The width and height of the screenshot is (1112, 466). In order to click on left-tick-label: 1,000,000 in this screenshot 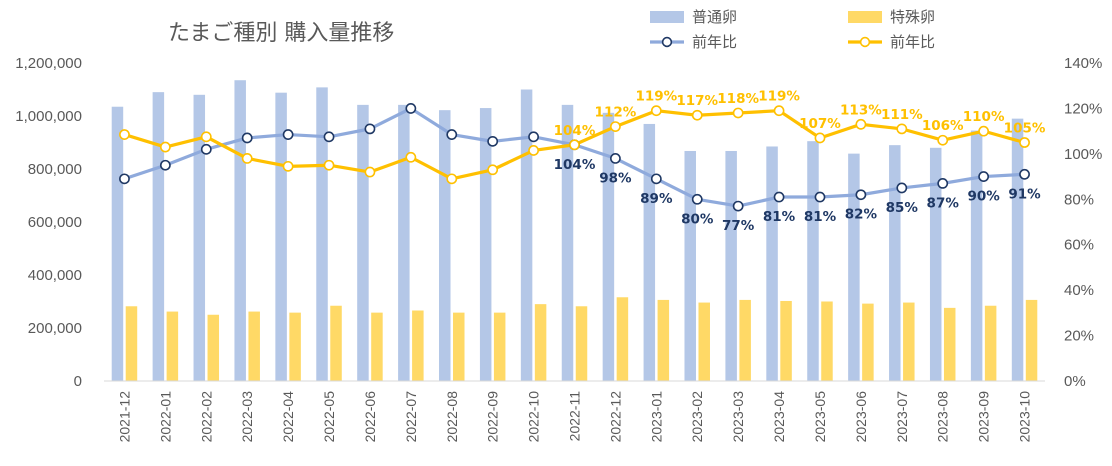, I will do `click(48, 116)`.